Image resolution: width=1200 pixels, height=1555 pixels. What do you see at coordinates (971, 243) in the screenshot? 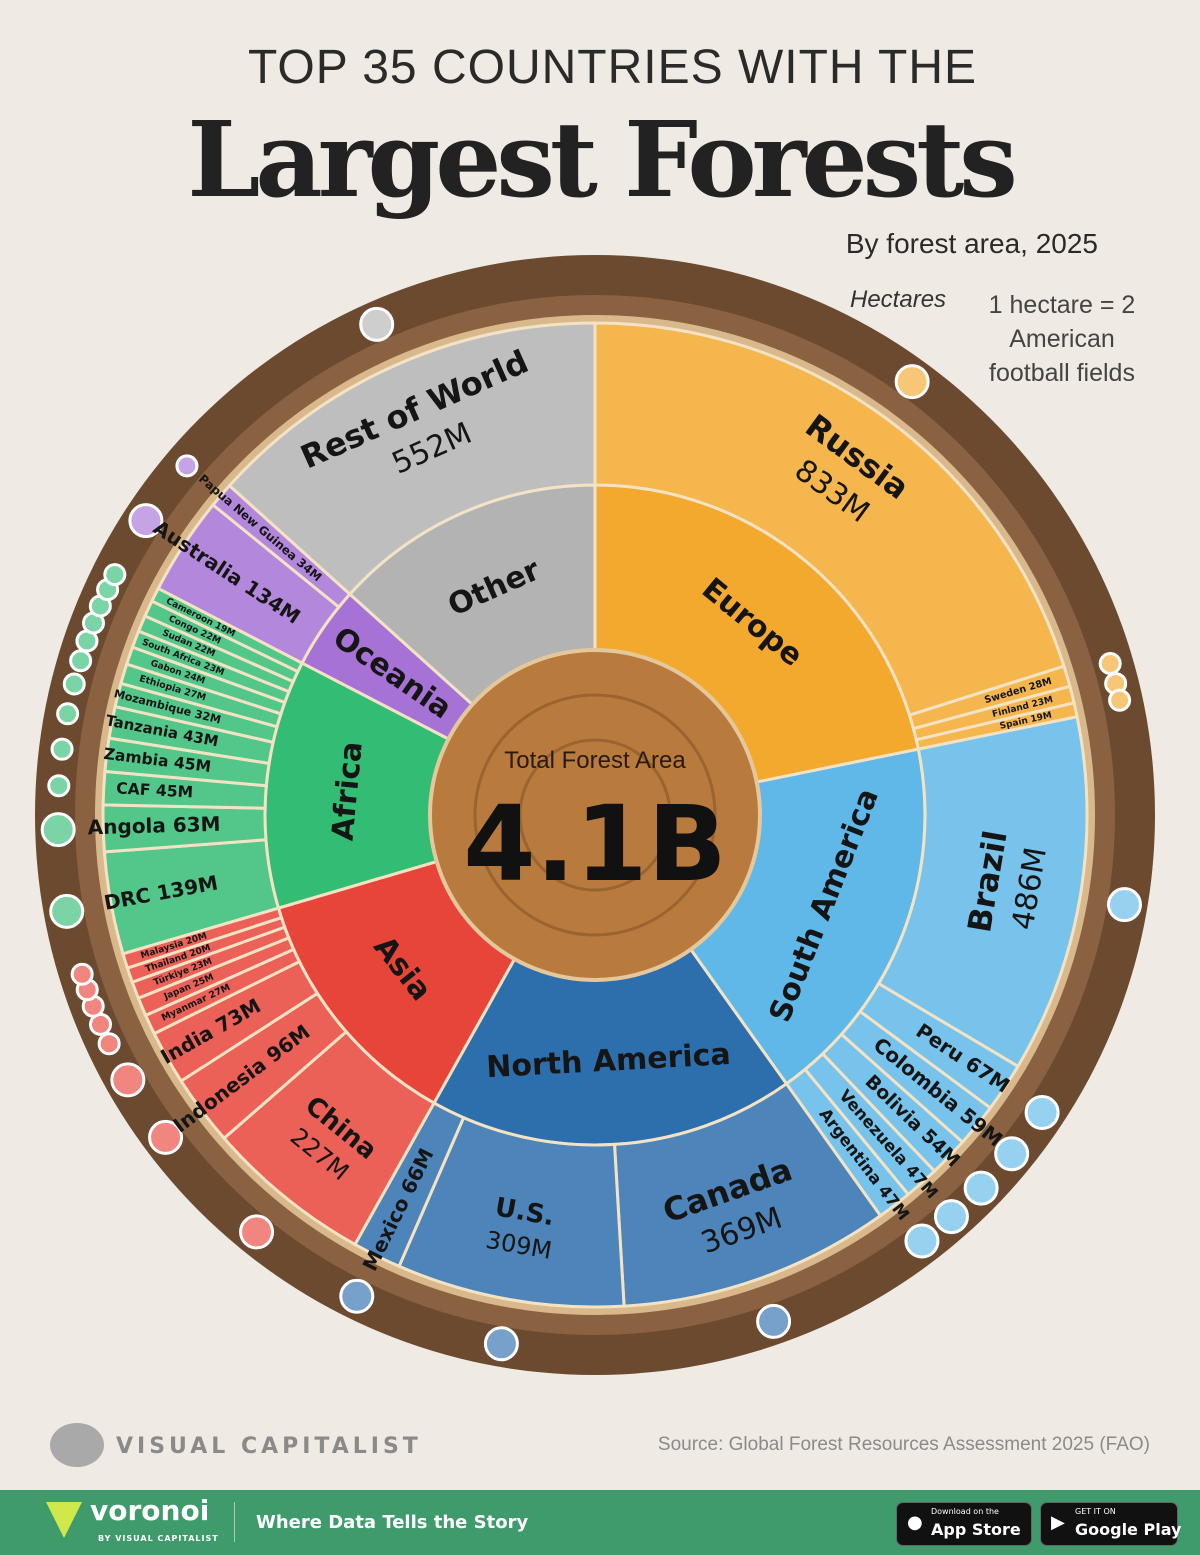
I see `subtitle: By forest area, 2025` at bounding box center [971, 243].